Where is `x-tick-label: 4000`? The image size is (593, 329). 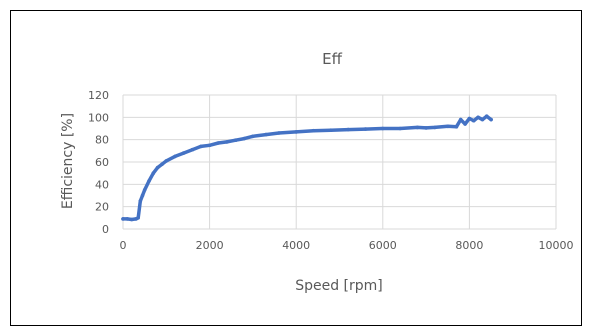 x-tick-label: 4000 is located at coordinates (296, 245).